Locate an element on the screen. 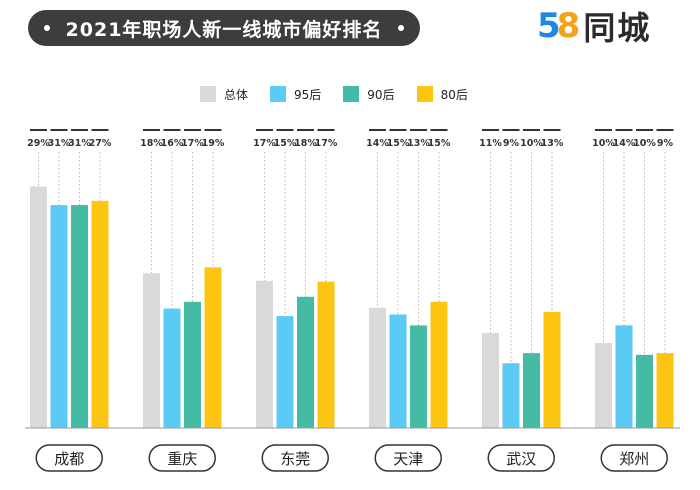  value-label-90: 17% is located at coordinates (192, 143).